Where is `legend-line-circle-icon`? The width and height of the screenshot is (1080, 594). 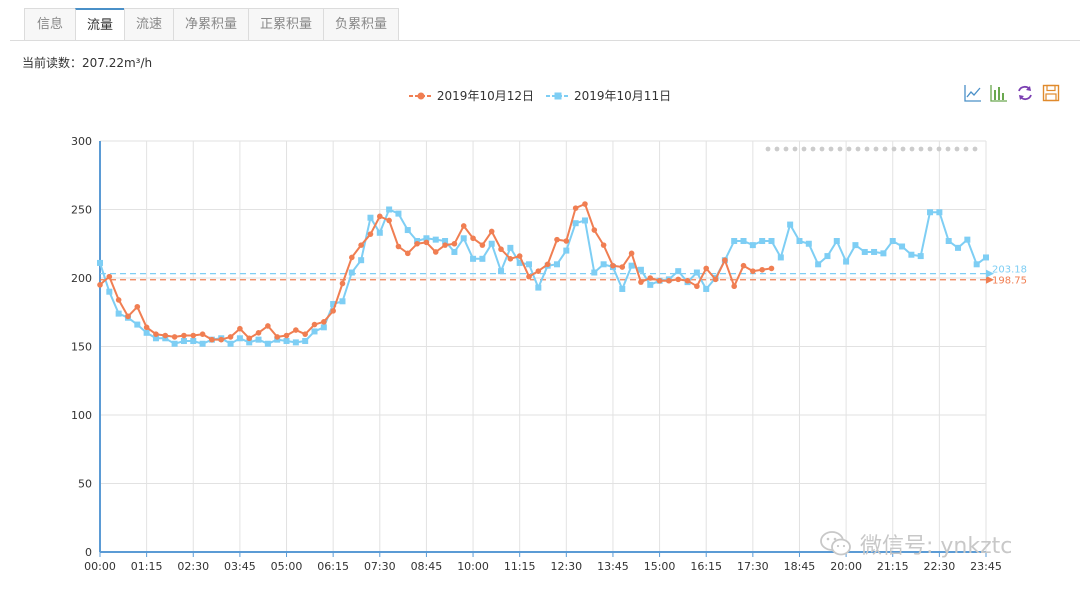
legend-line-circle-icon is located at coordinates (420, 95).